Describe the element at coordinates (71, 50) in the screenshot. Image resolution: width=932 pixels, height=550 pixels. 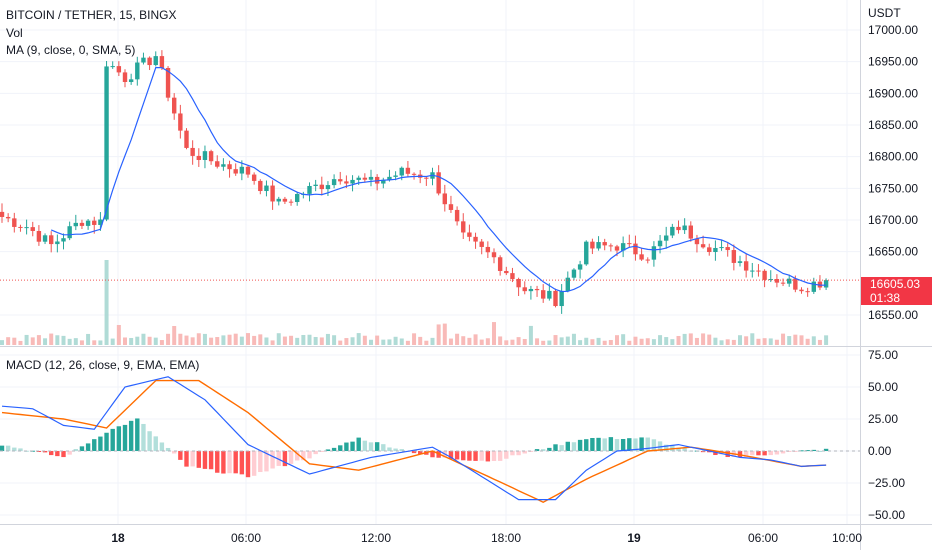
I see `ma-legend: MA (9, close, 0, SMA, 5)` at that location.